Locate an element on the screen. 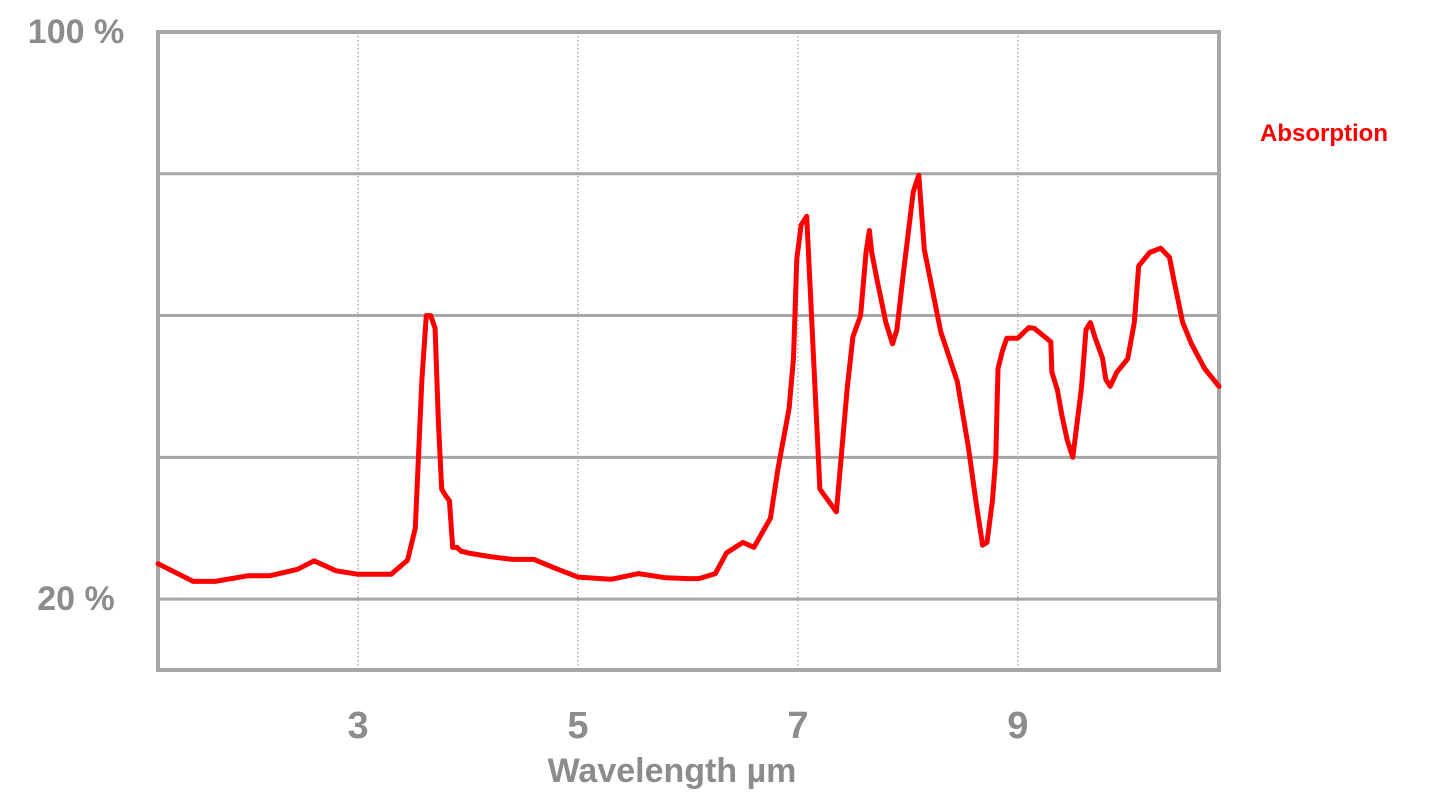 The width and height of the screenshot is (1431, 794). x-axis-label: Wavelength µm is located at coordinates (672, 771).